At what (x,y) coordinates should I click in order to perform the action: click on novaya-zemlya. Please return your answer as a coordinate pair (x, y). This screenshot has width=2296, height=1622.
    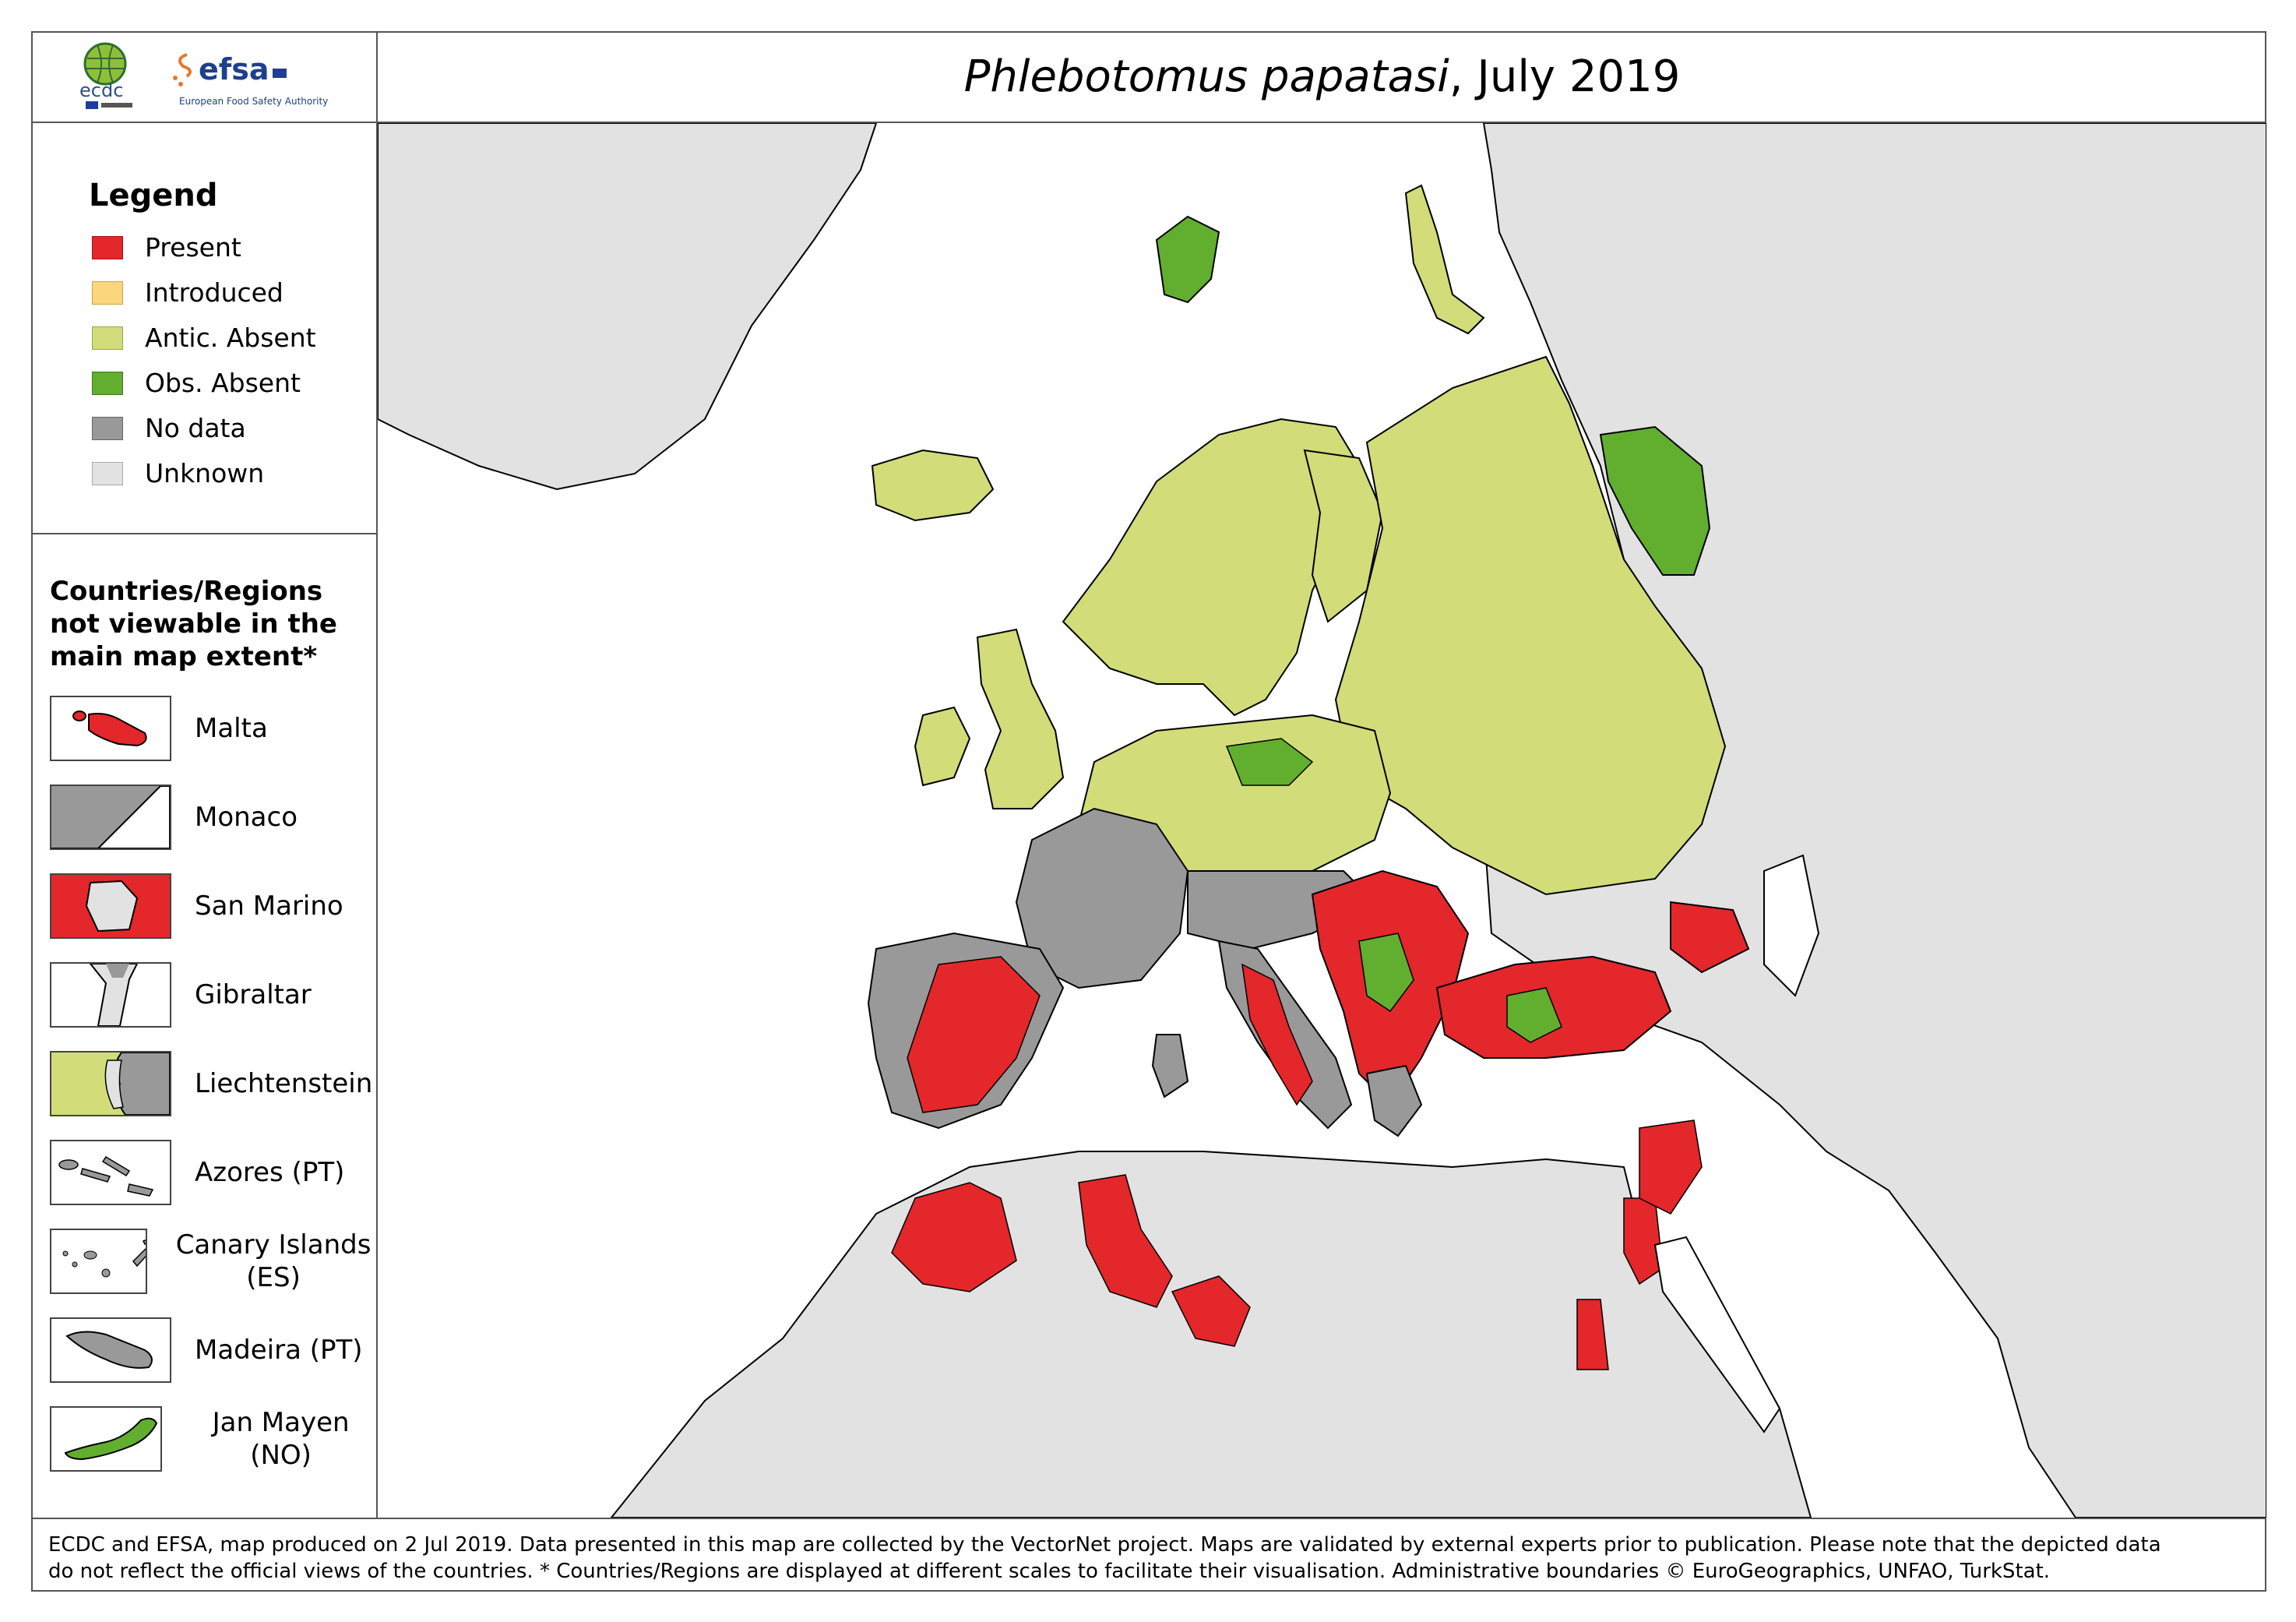
    Looking at the image, I should click on (1444, 259).